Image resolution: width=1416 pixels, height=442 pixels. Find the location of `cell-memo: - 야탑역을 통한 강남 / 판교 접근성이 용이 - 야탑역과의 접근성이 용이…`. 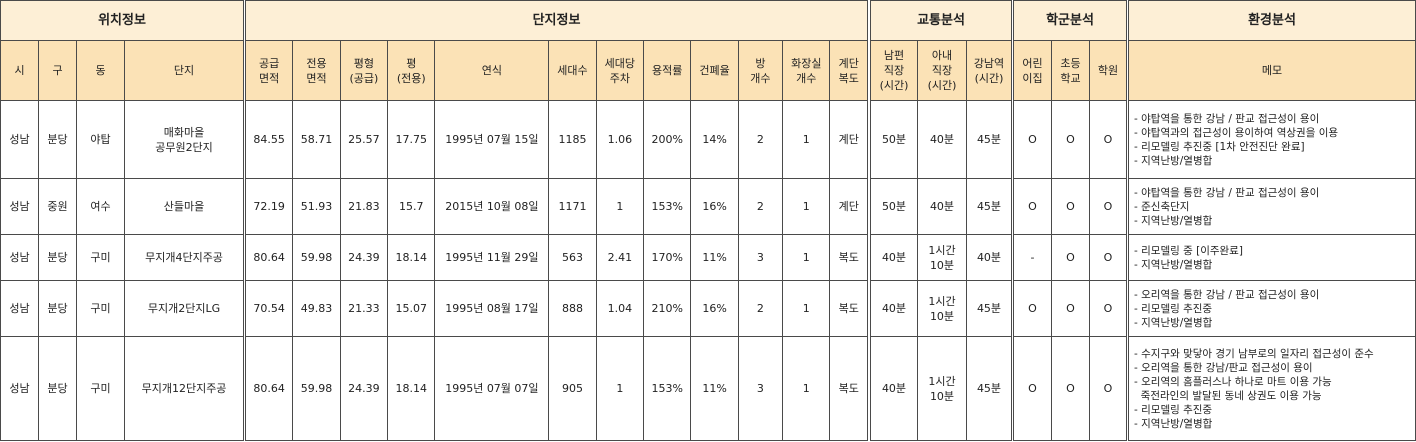

cell-memo: - 야탑역을 통한 강남 / 판교 접근성이 용이 - 야탑역과의 접근성이 용이… is located at coordinates (1272, 139).